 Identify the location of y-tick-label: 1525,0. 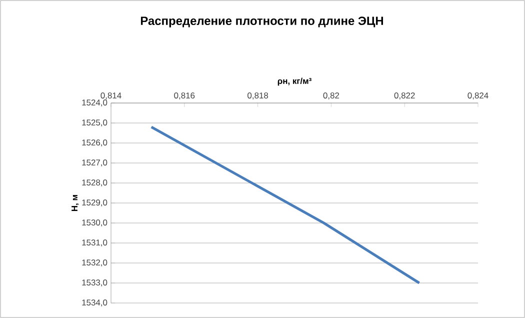
(95, 123).